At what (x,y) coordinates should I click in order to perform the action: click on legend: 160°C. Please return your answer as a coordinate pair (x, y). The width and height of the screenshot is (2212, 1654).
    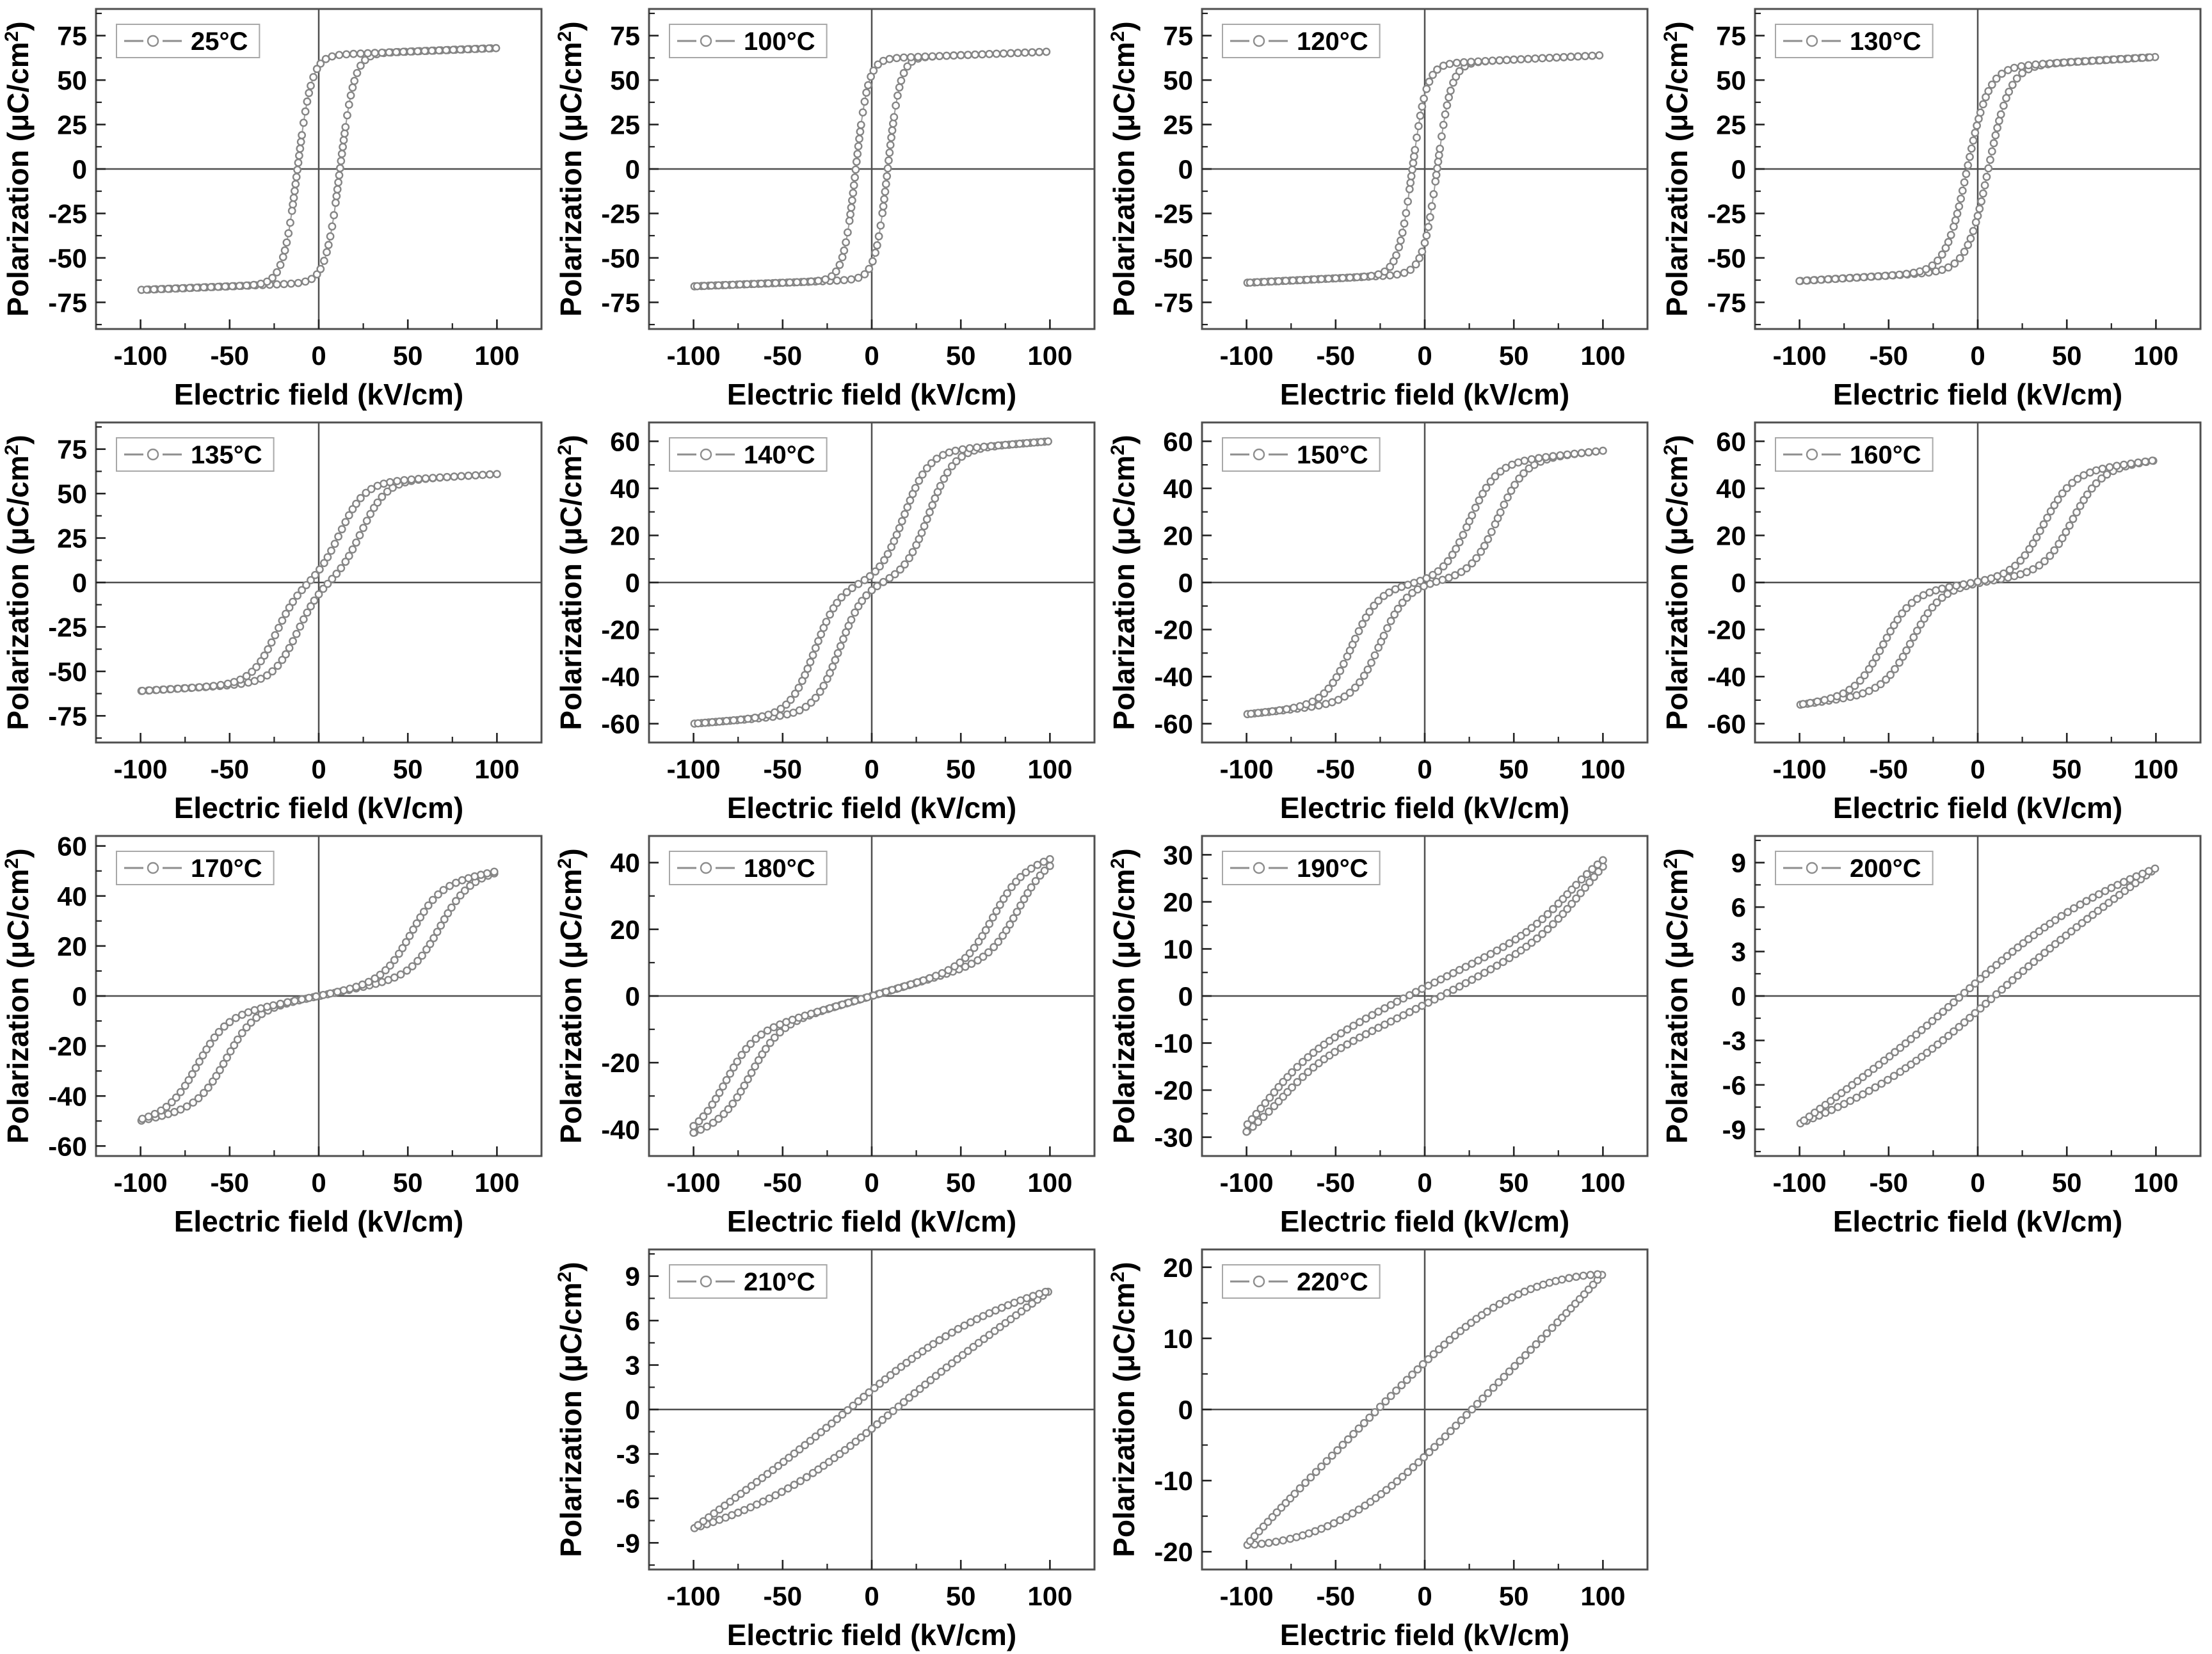
    Looking at the image, I should click on (1854, 454).